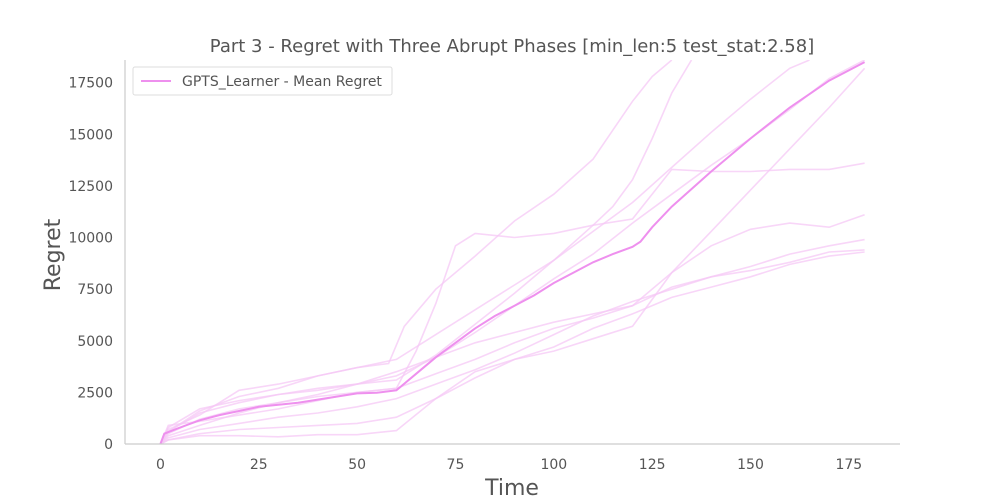  I want to click on y-tick-label: 17500, so click(90, 84).